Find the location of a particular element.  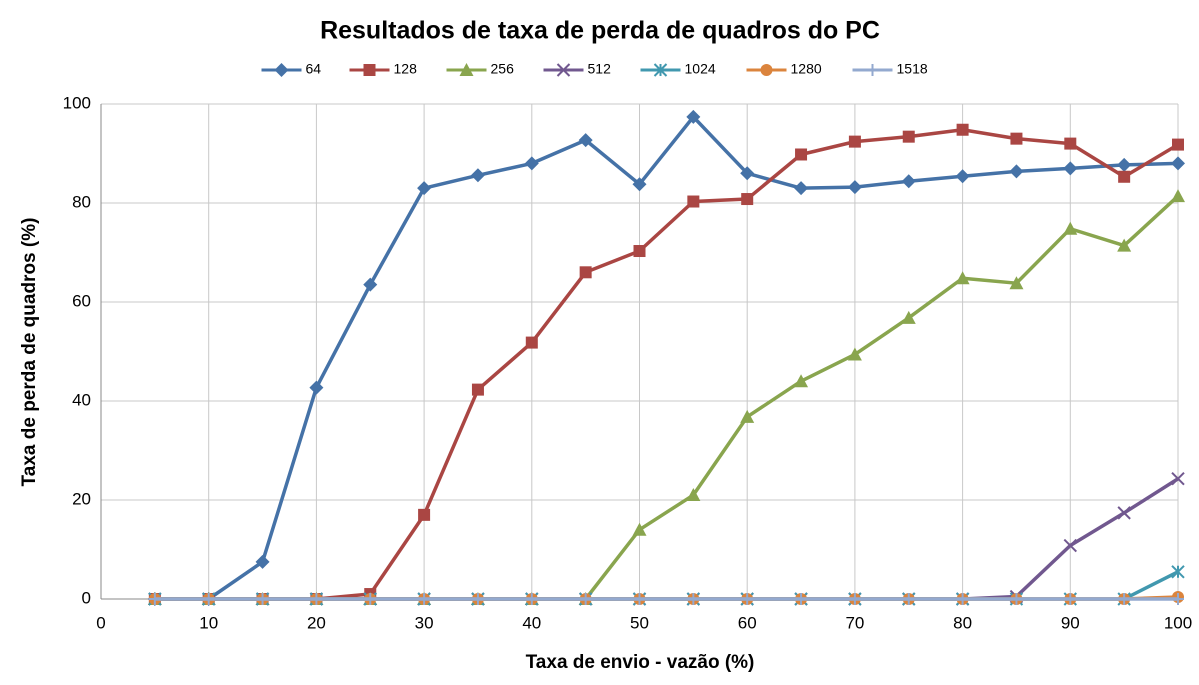

legend-item: 256 is located at coordinates (480, 69).